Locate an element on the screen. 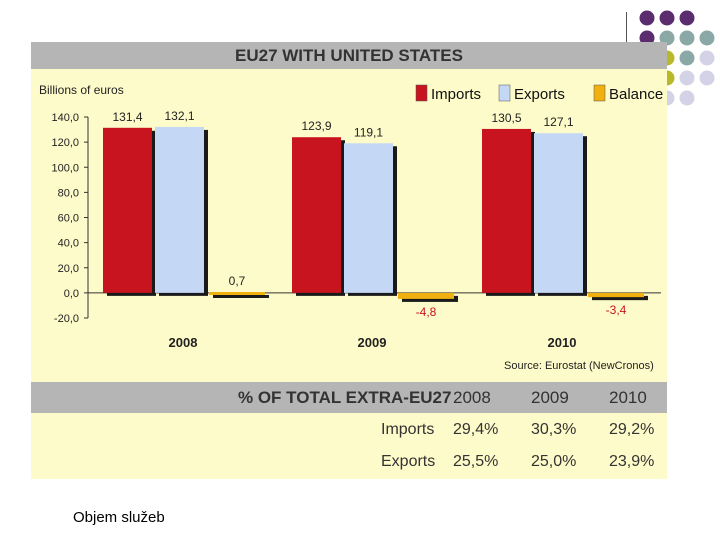 The image size is (720, 540). table-header-title: % OF TOTAL EXTRA-EU27 is located at coordinates (345, 397).